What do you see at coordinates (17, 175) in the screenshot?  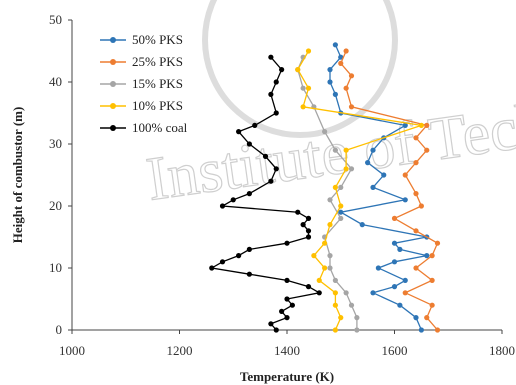 I see `y-axis-title: Height of combustor (m)` at bounding box center [17, 175].